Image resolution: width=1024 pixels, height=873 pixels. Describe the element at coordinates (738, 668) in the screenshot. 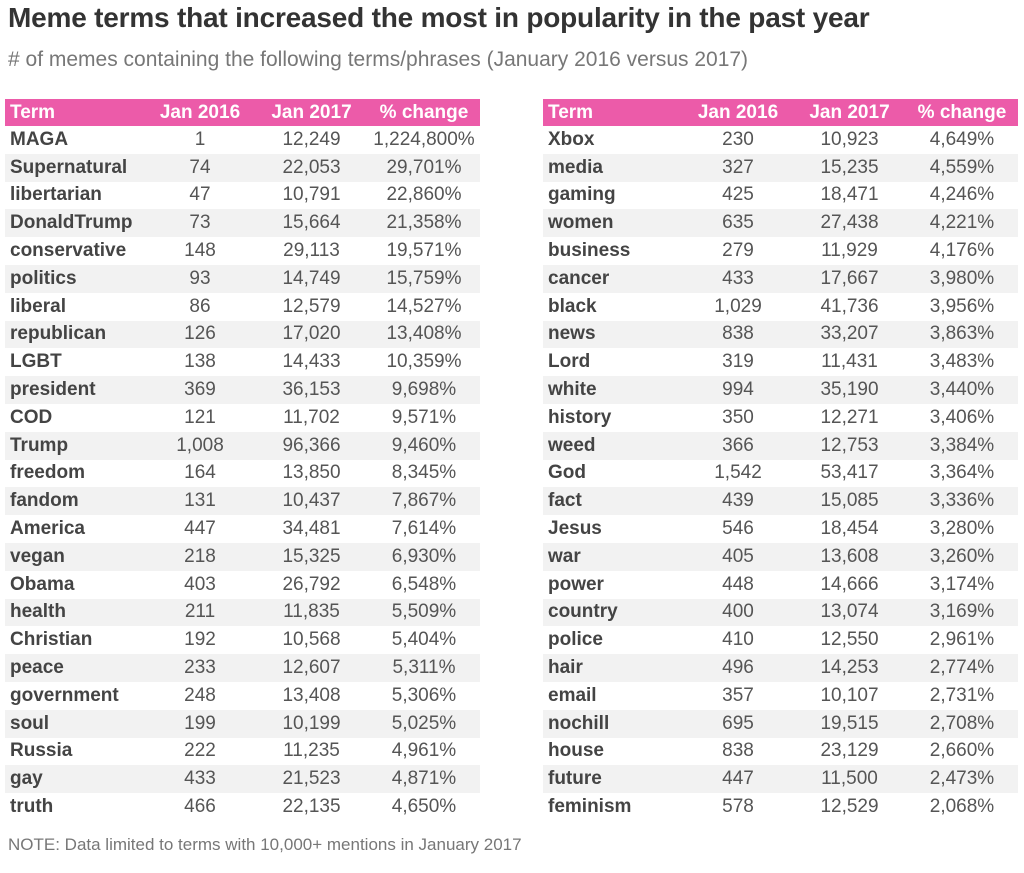

I see `cell-jan-2016: 496` at that location.